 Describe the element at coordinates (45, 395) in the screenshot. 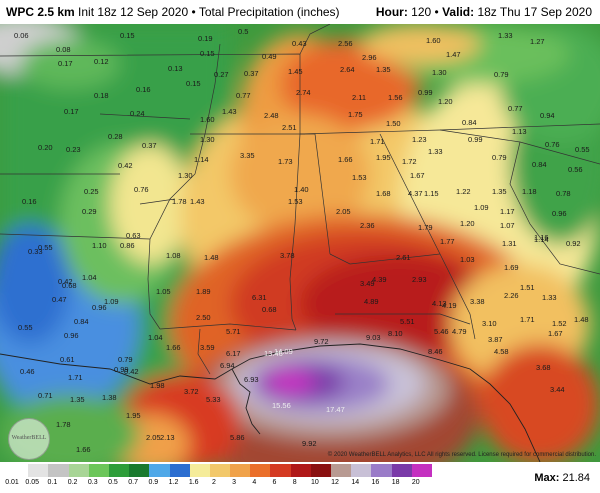

I see `precip-value: 0.71` at that location.